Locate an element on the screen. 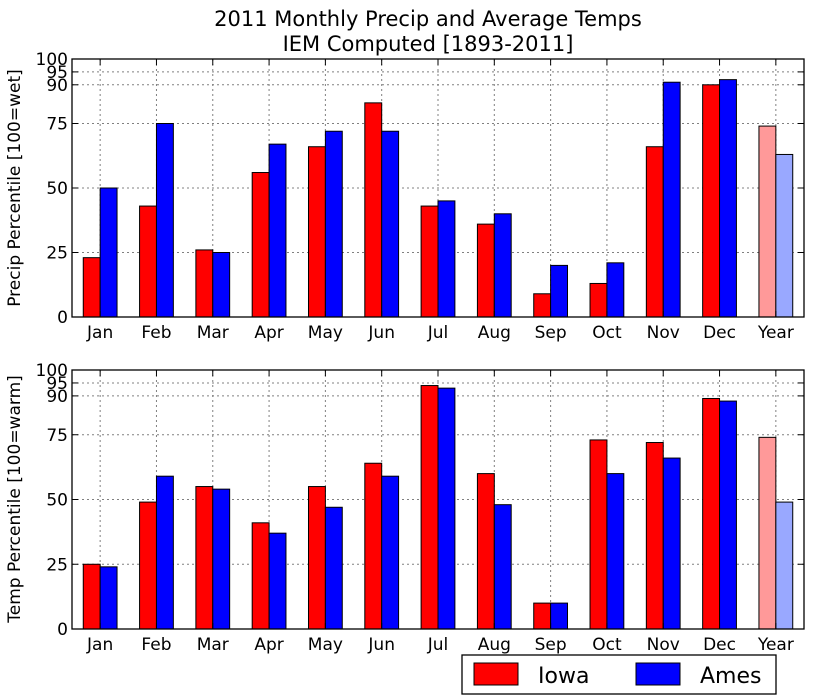 This screenshot has height=700, width=816. temp-bar-iowa-jun is located at coordinates (373, 546).